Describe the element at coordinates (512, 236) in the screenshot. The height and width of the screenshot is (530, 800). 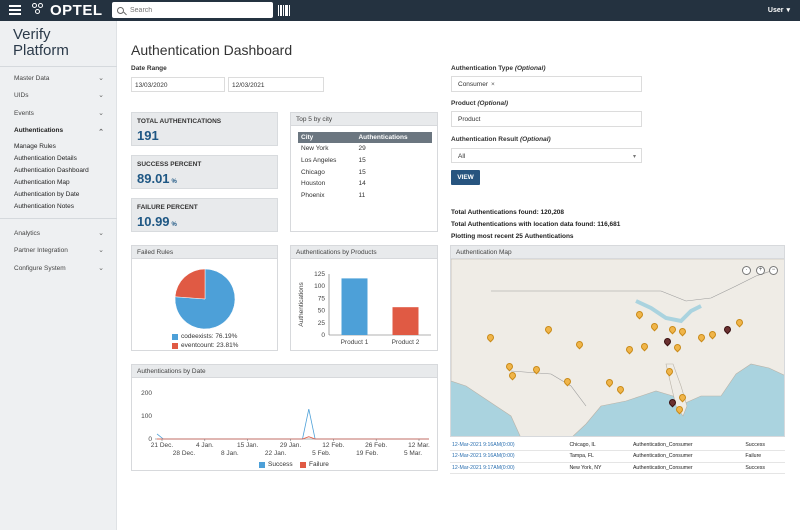
I see `plotting-text: Plotting most recent 25 Authentications` at that location.